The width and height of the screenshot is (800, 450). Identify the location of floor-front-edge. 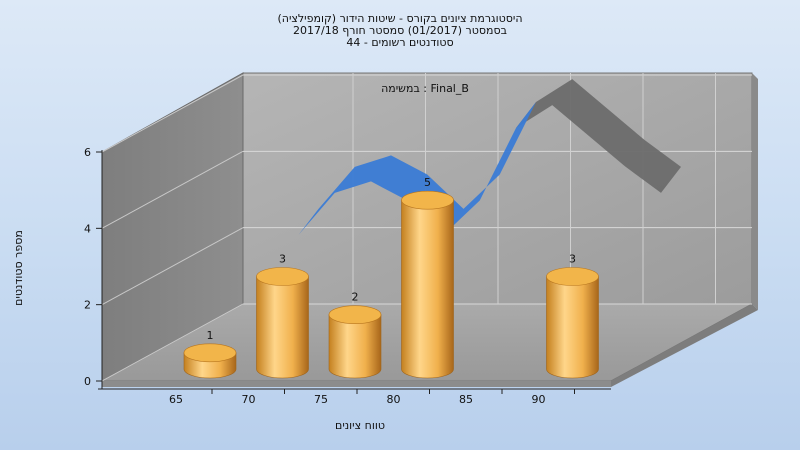
(356, 384).